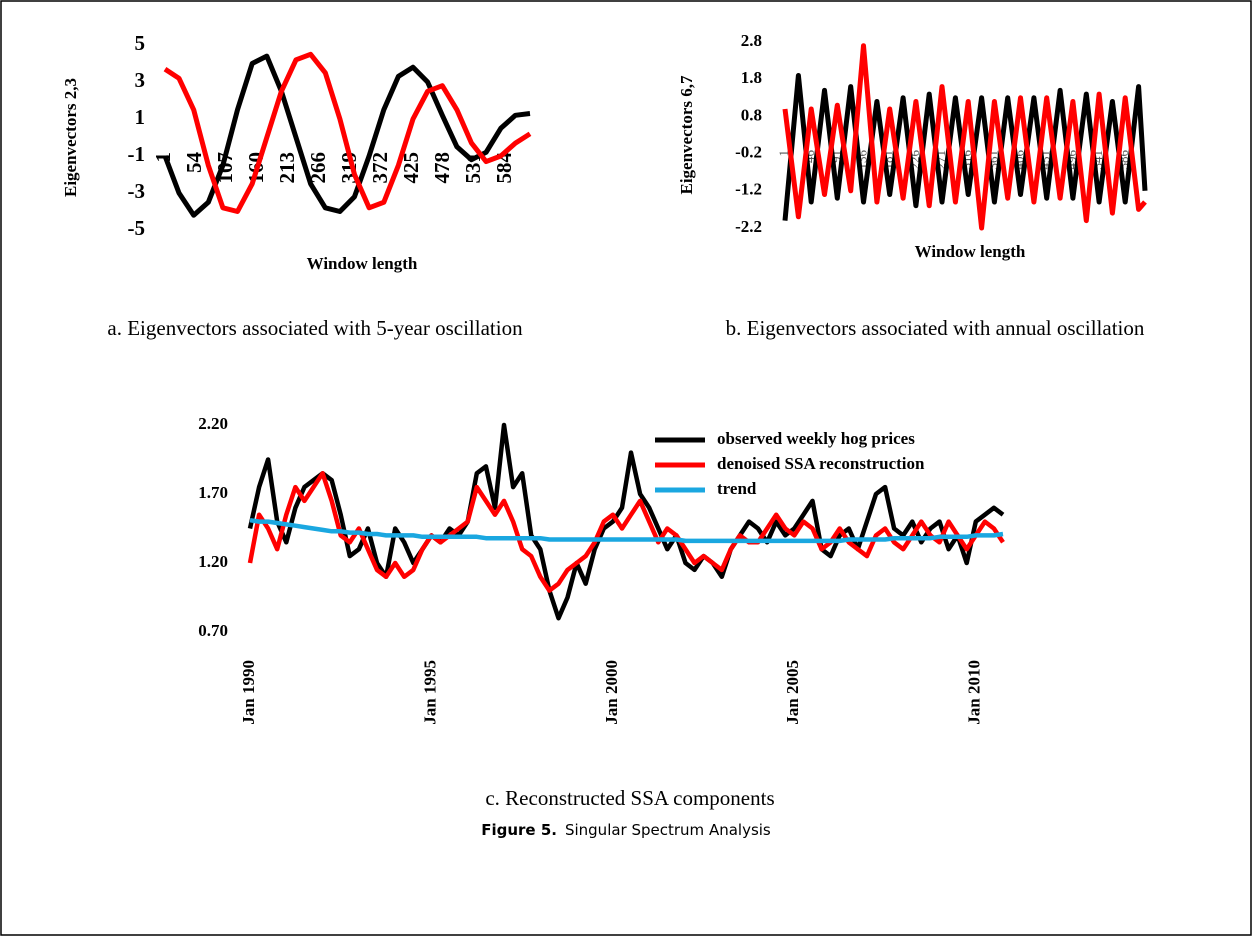 The image size is (1252, 936). Describe the element at coordinates (751, 114) in the screenshot. I see `y-tick-label: 0.8` at that location.